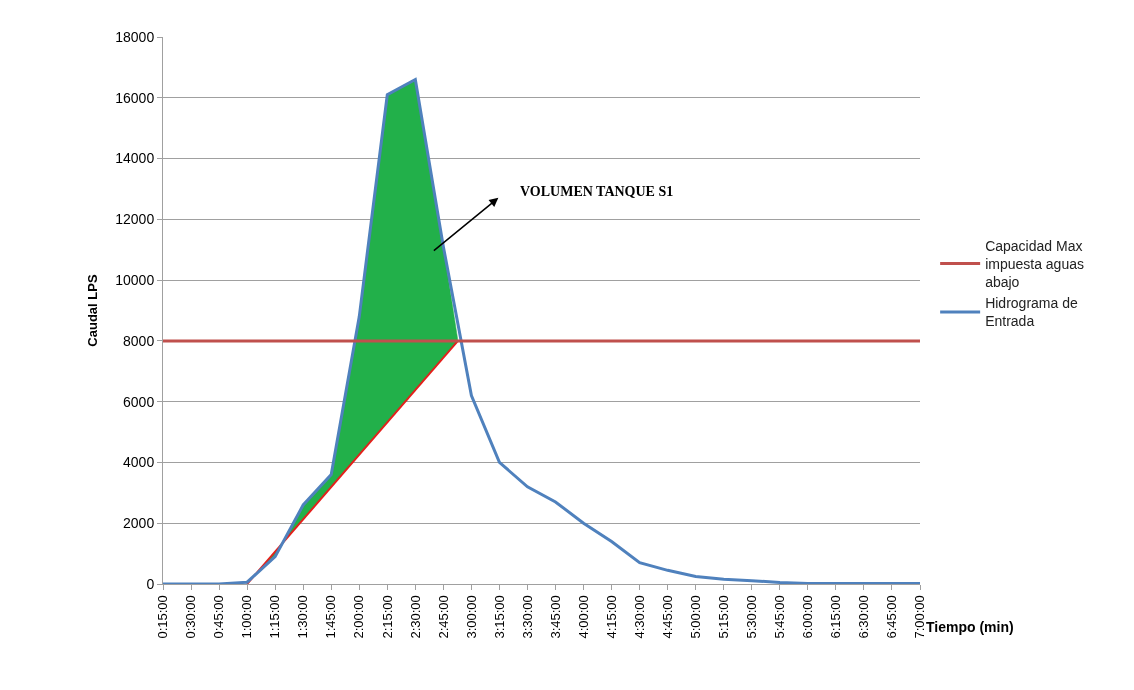 Image resolution: width=1134 pixels, height=690 pixels. Describe the element at coordinates (808, 617) in the screenshot. I see `x-tick-label: 6:00:00` at that location.